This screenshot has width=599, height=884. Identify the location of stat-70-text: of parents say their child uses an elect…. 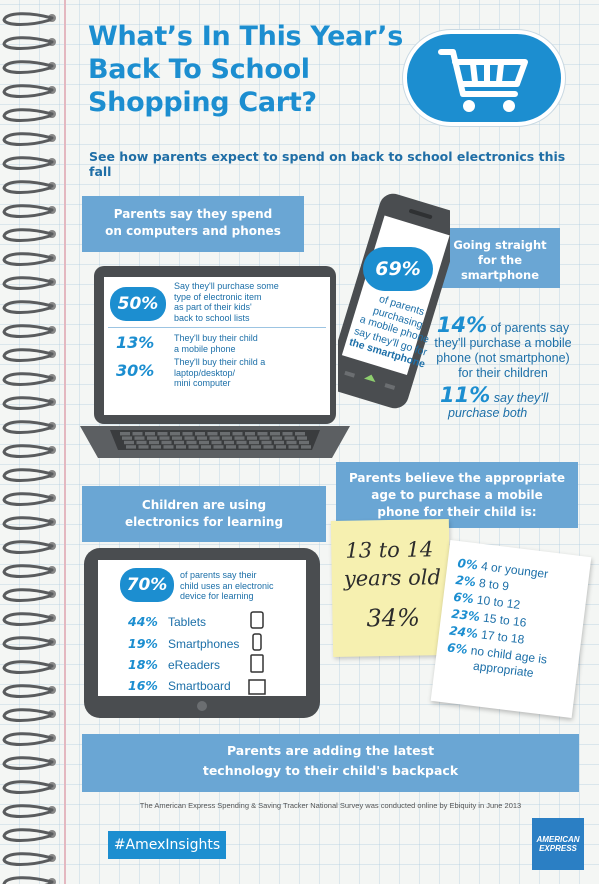
(227, 585).